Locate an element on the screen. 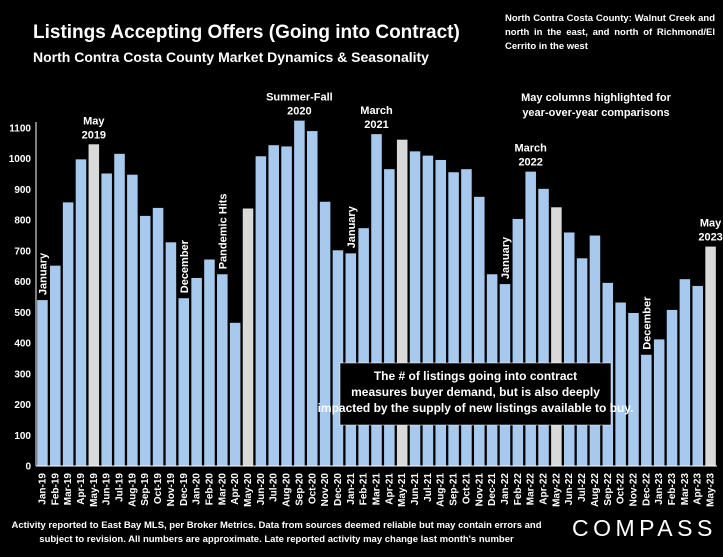  callout-text: The # of listings going into contract is located at coordinates (475, 376).